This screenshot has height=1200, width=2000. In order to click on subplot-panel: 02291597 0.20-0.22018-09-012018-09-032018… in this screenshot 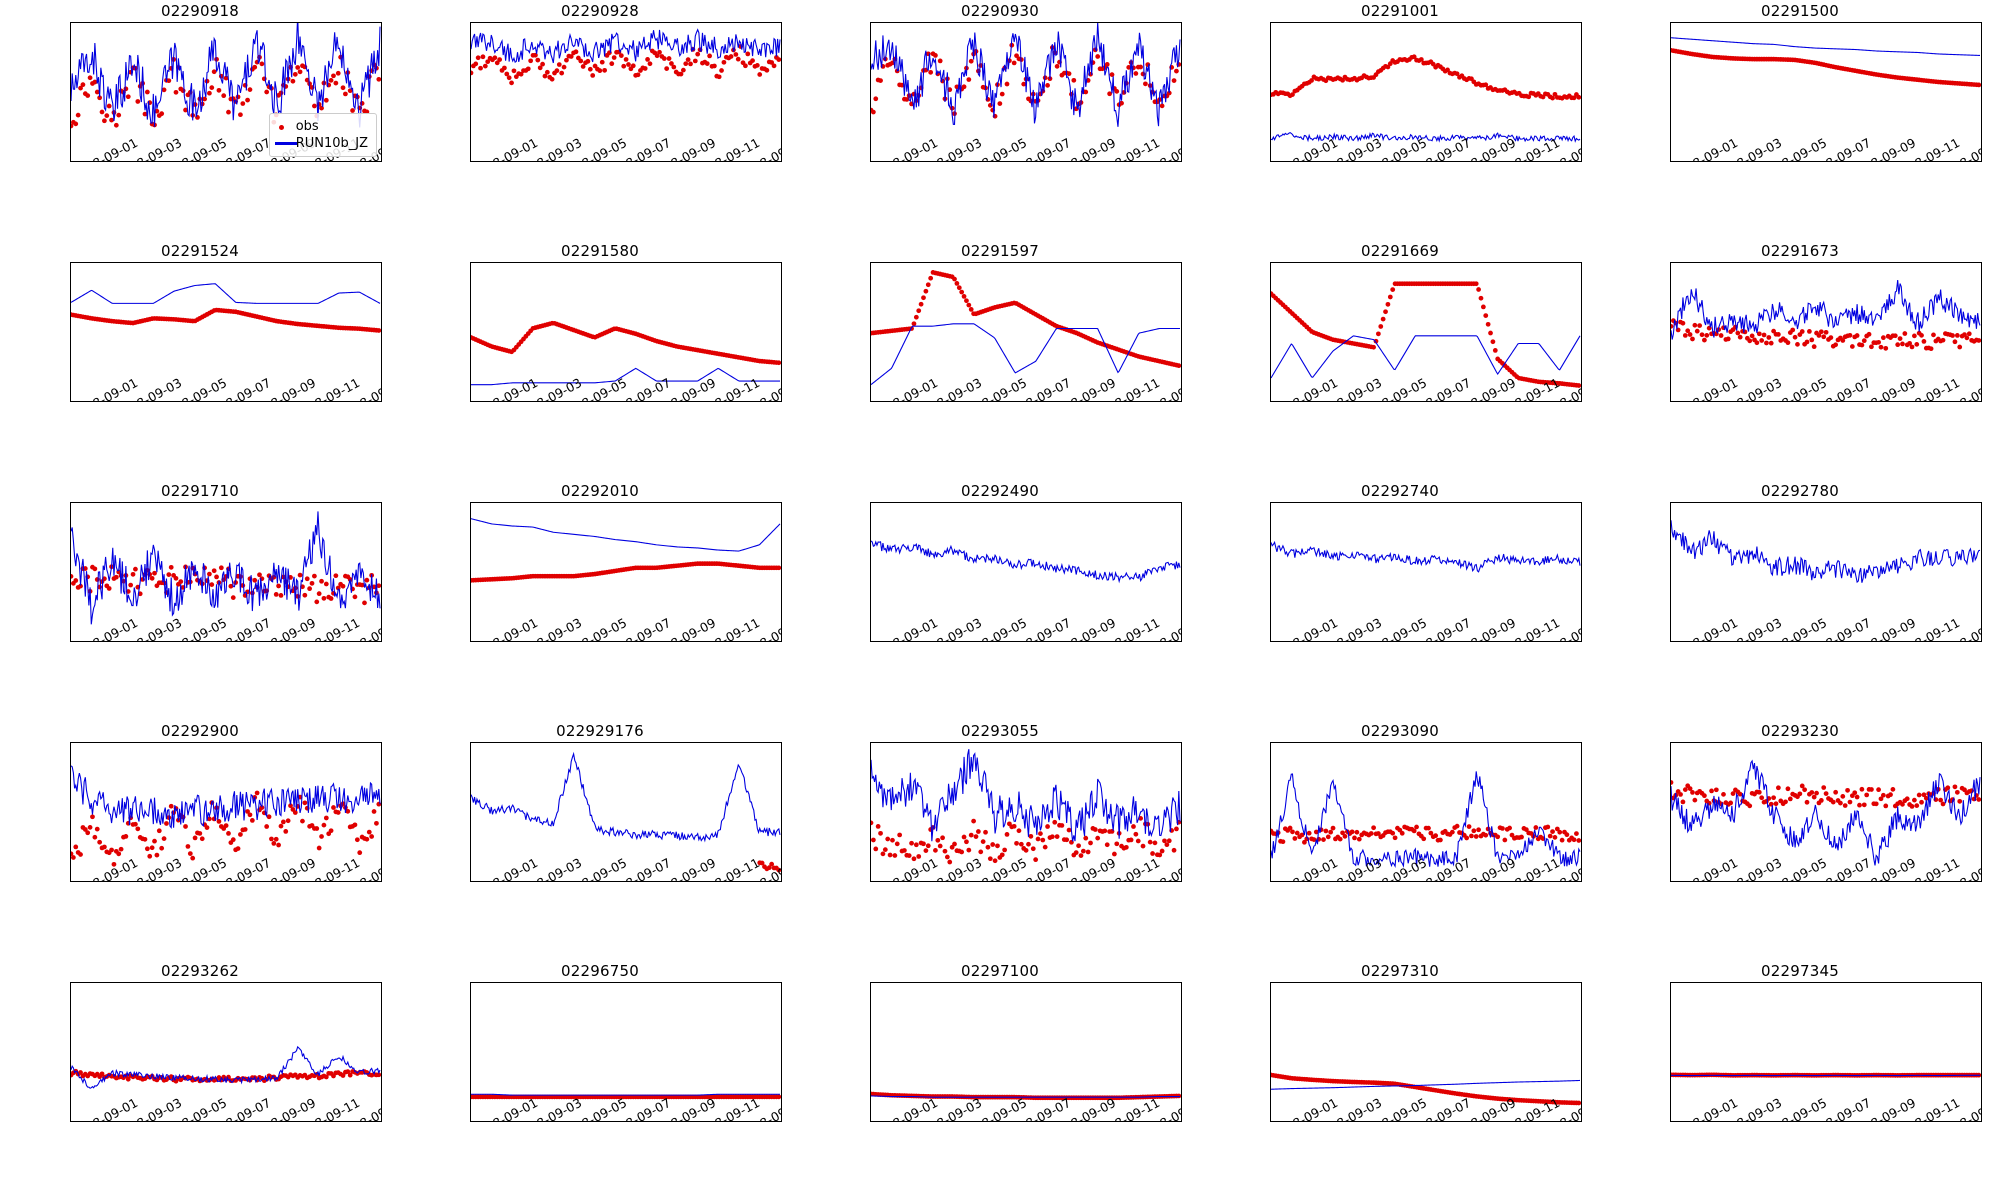, I will do `click(1000, 360)`.